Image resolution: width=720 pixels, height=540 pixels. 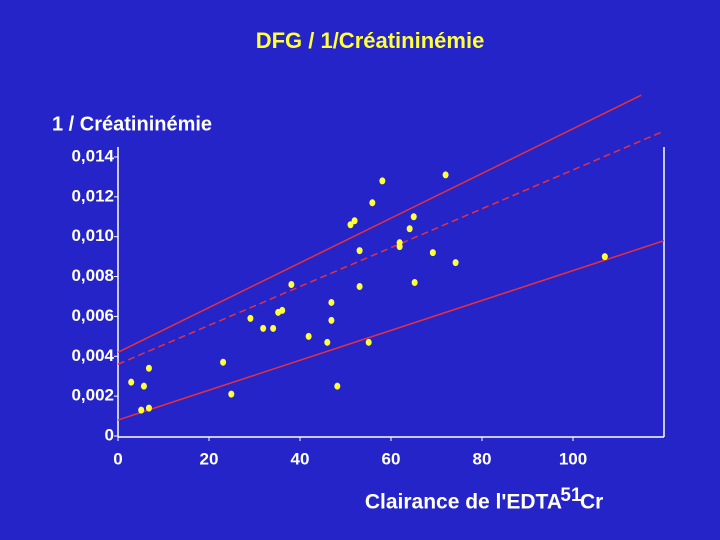 What do you see at coordinates (132, 124) in the screenshot?
I see `y-axis-label: 1 / Créatininémie` at bounding box center [132, 124].